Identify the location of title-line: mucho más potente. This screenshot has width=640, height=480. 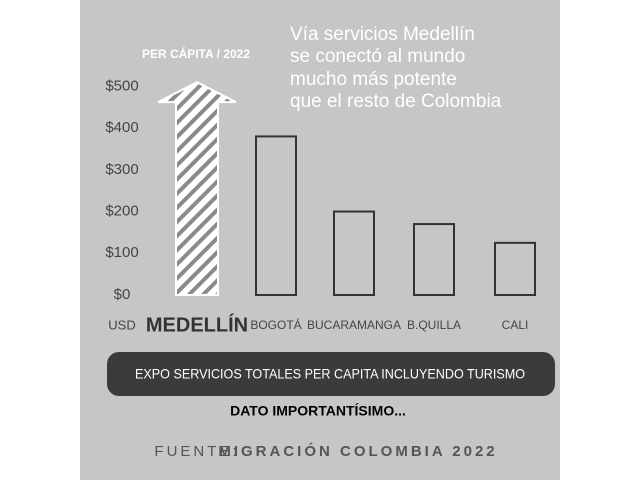
(373, 79).